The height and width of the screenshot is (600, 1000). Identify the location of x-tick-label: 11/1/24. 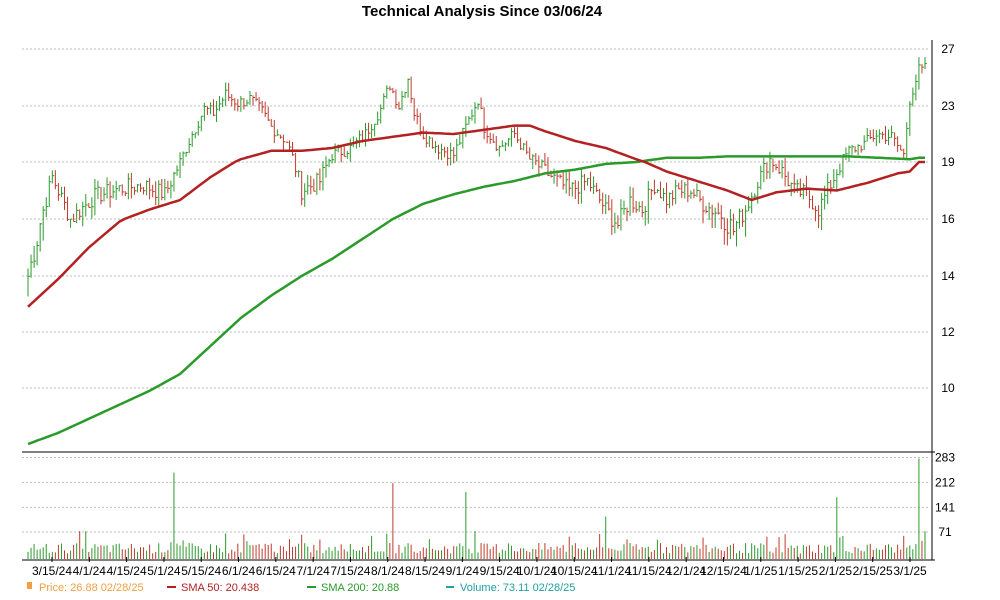
(611, 571).